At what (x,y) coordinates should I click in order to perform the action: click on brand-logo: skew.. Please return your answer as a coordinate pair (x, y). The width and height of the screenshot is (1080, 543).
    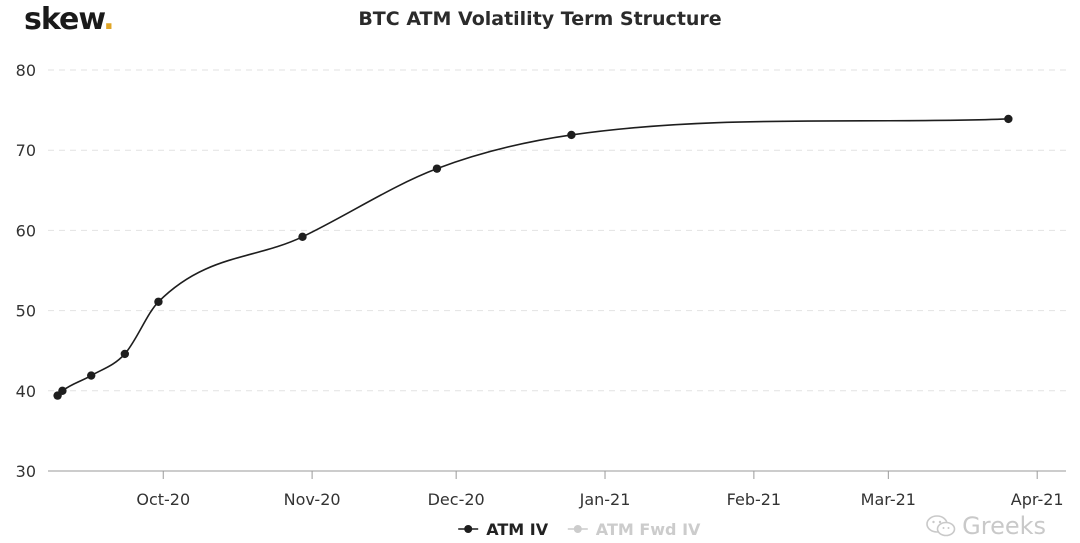
    Looking at the image, I should click on (69, 19).